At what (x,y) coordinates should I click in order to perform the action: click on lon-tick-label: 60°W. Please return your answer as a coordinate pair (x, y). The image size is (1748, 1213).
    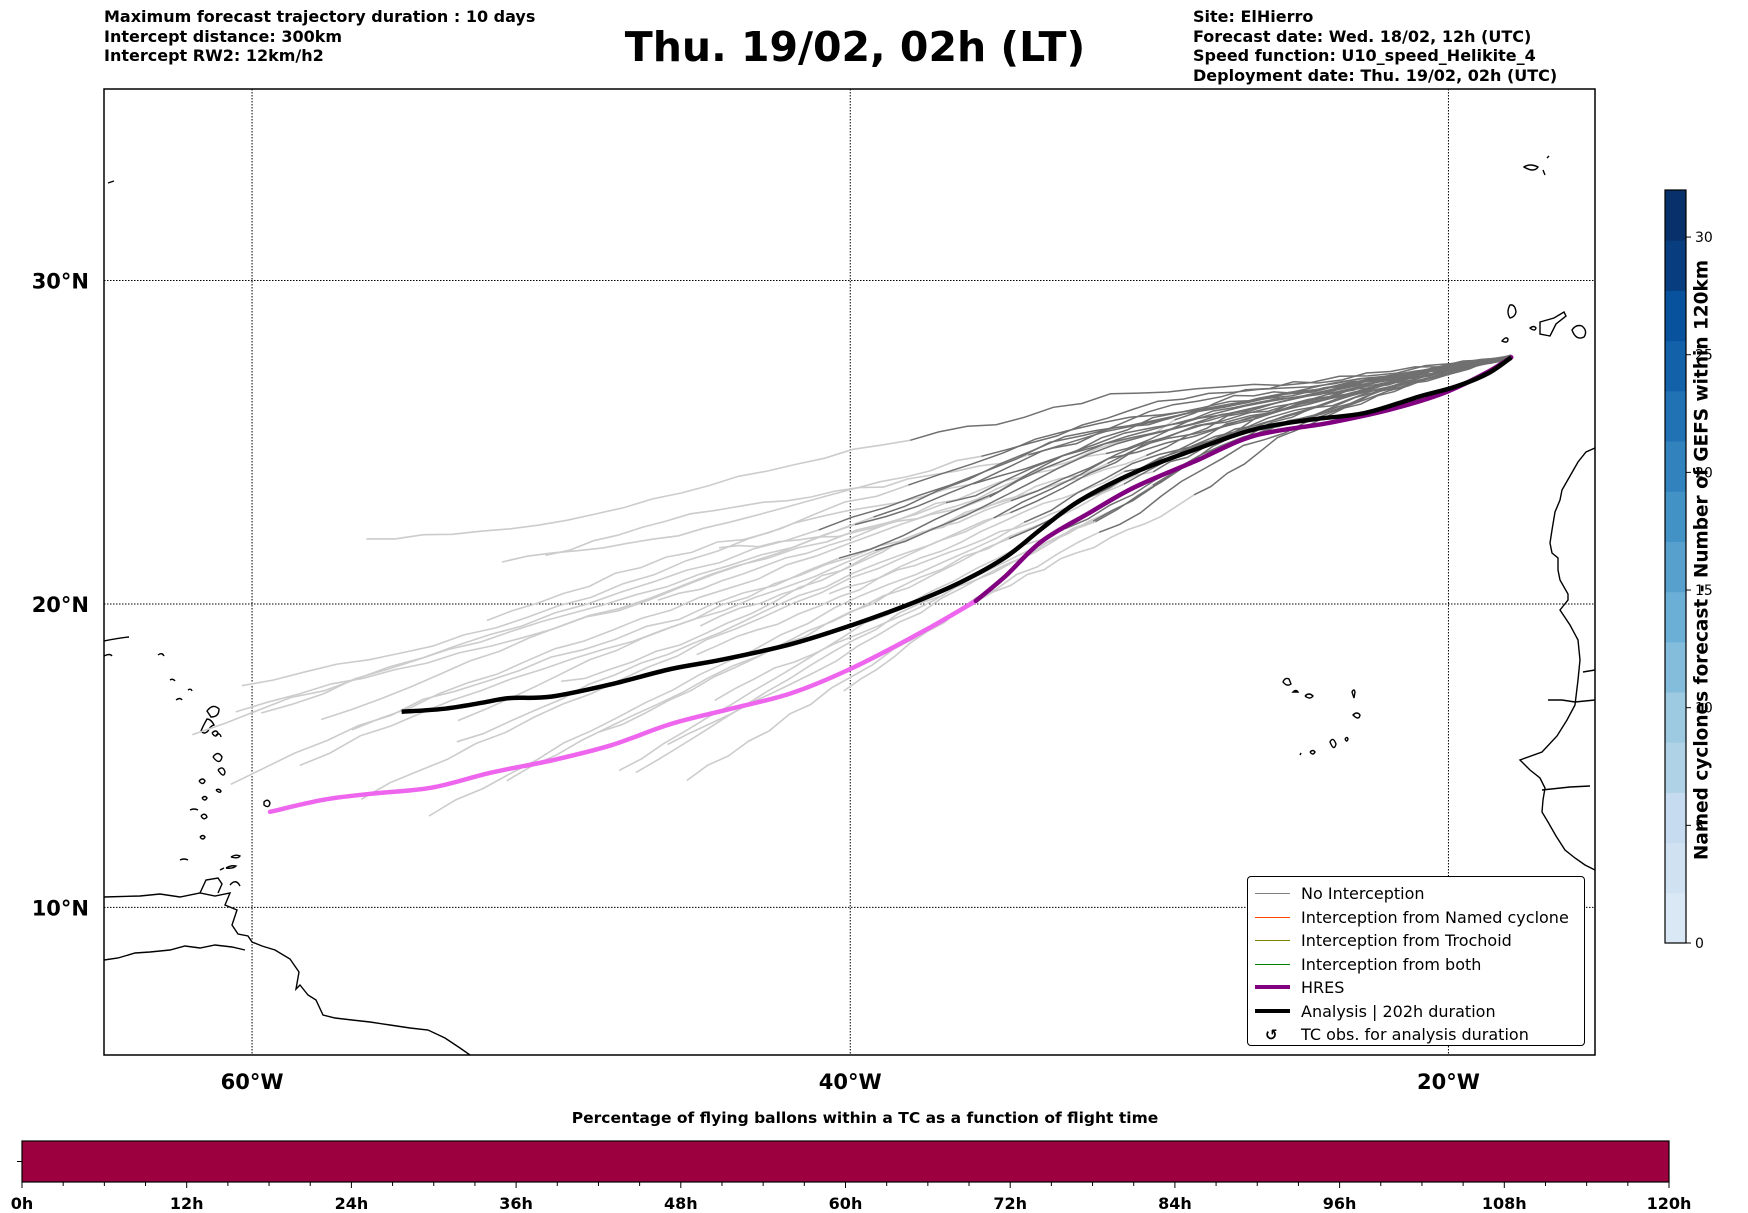
    Looking at the image, I should click on (252, 1082).